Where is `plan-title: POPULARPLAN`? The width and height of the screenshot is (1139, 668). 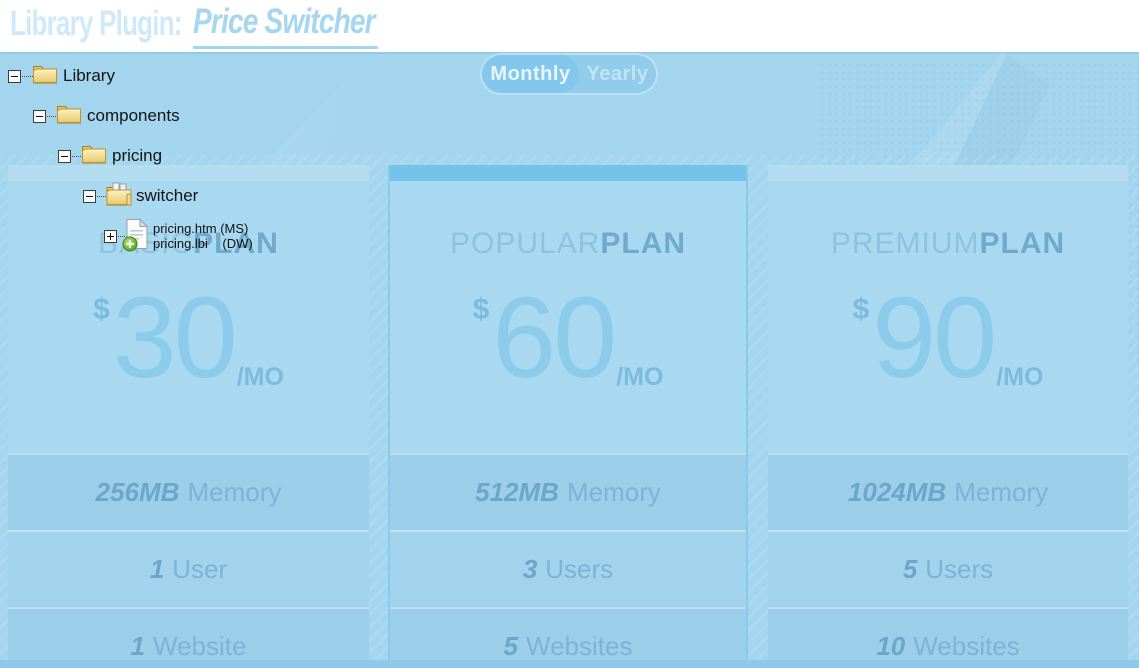 plan-title: POPULARPLAN is located at coordinates (568, 244).